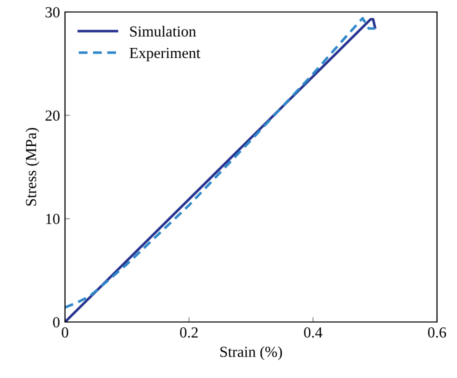 The image size is (457, 378). I want to click on legend-label: Experiment, so click(165, 55).